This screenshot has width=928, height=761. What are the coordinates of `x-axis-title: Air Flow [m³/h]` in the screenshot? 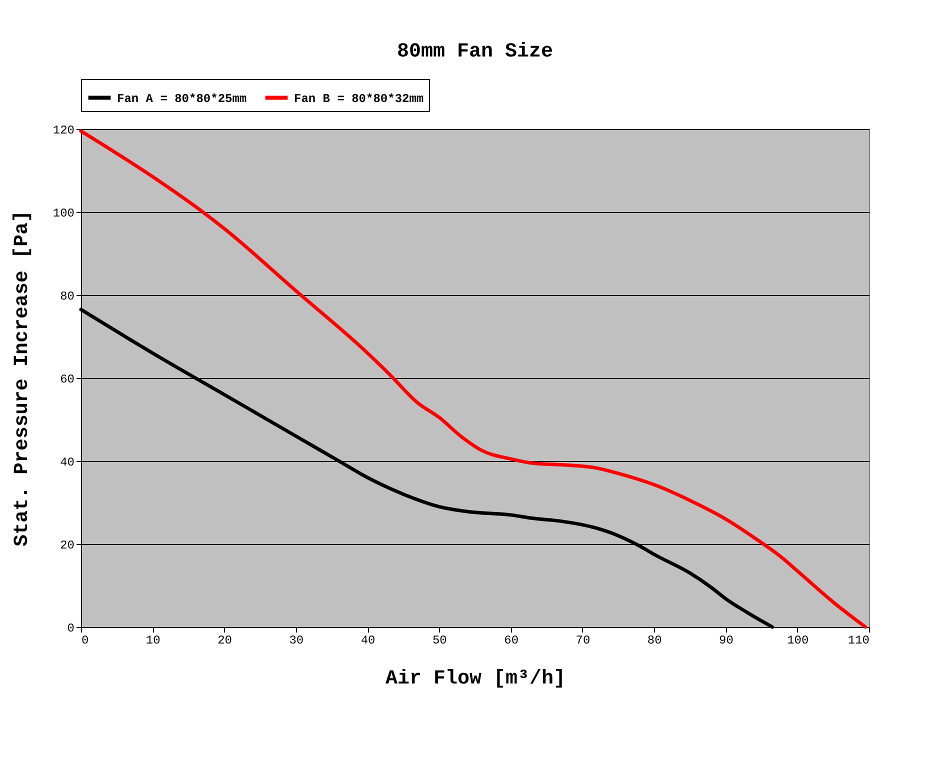 It's located at (475, 679).